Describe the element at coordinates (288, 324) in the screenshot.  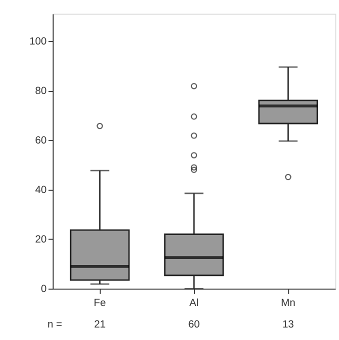
I see `text: 13` at that location.